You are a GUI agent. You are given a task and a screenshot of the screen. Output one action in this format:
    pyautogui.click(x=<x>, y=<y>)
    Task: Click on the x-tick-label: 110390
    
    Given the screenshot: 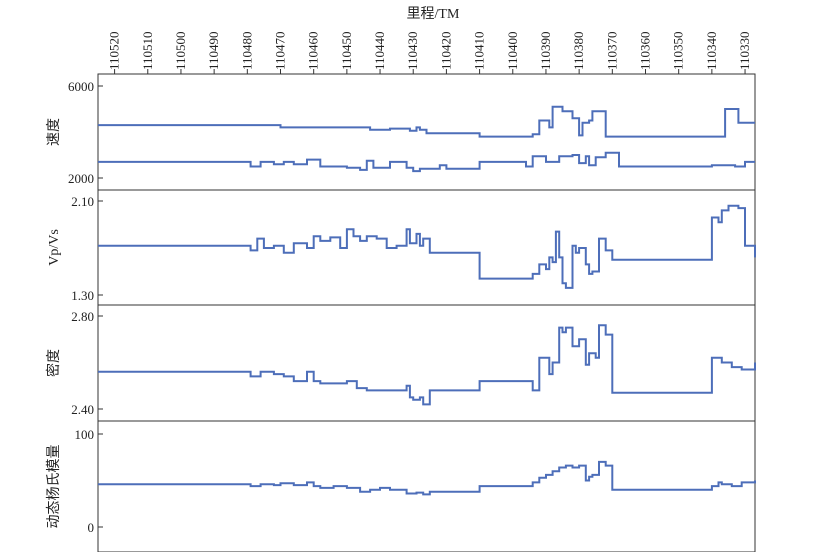 What is the action you would take?
    pyautogui.click(x=545, y=50)
    